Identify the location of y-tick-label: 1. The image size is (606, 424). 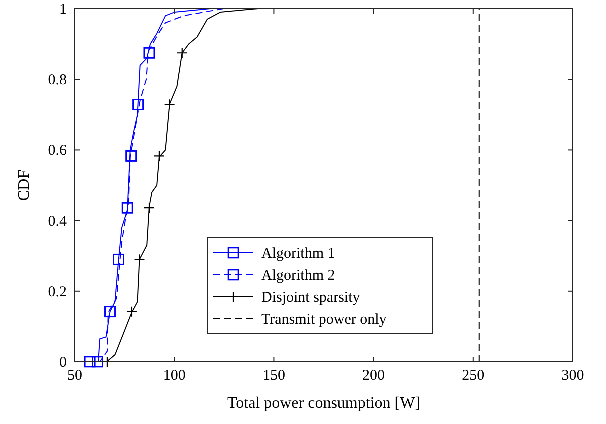
(63, 10).